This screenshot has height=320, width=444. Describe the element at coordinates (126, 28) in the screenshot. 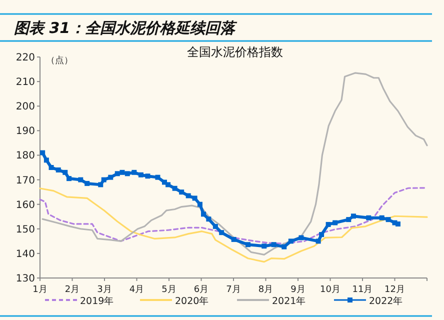

I see `chart-title: 图表 31：全国水泥价格延续回落` at that location.